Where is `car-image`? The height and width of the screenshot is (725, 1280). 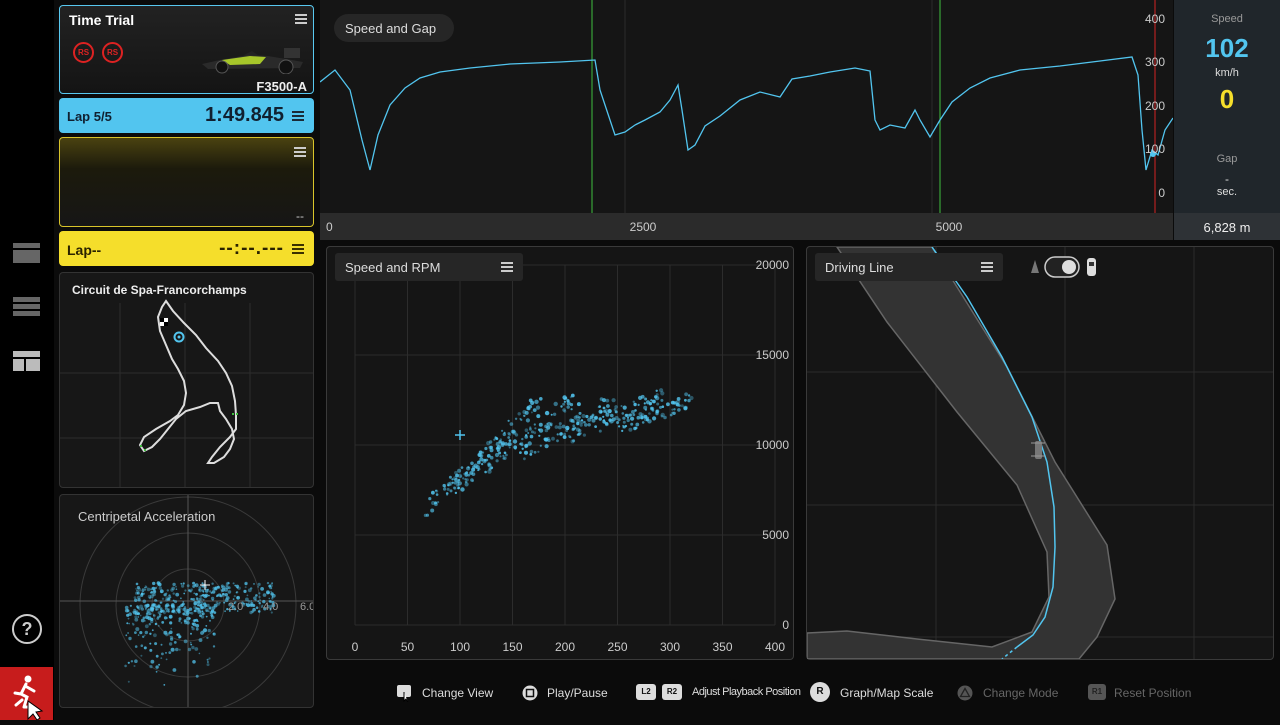 car-image is located at coordinates (252, 61).